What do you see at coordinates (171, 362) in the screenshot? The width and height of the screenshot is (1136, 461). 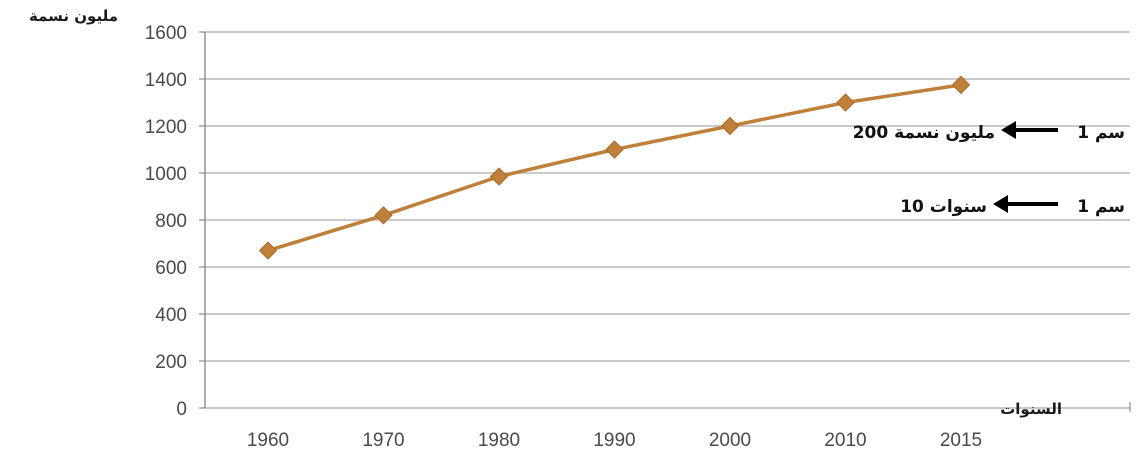 I see `y-tick-label: 200` at bounding box center [171, 362].